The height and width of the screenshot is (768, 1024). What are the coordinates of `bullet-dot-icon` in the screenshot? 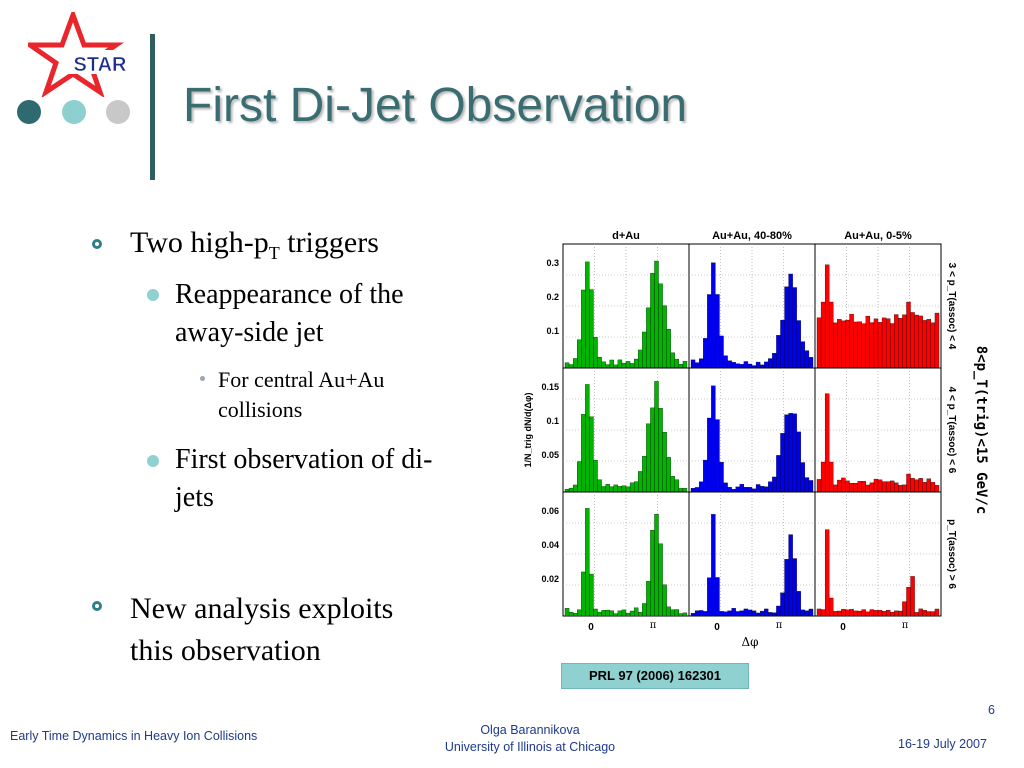 It's located at (153, 295).